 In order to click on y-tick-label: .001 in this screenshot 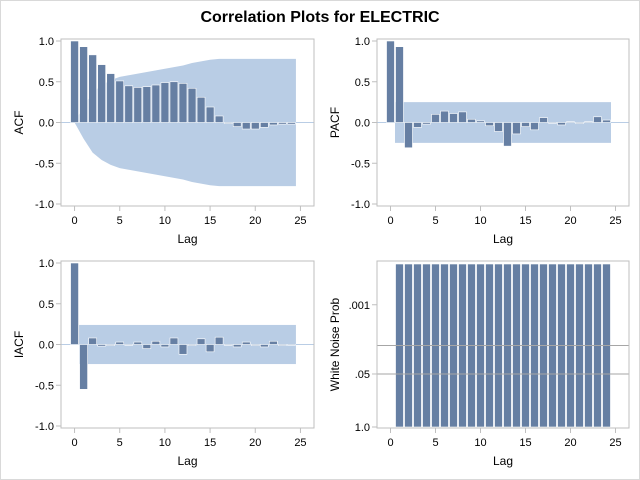, I will do `click(359, 306)`.